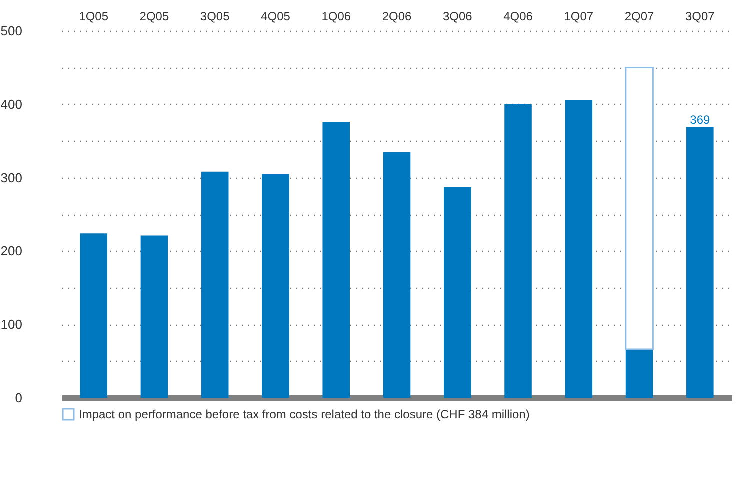  I want to click on x-tick-label: 2Q07, so click(639, 17).